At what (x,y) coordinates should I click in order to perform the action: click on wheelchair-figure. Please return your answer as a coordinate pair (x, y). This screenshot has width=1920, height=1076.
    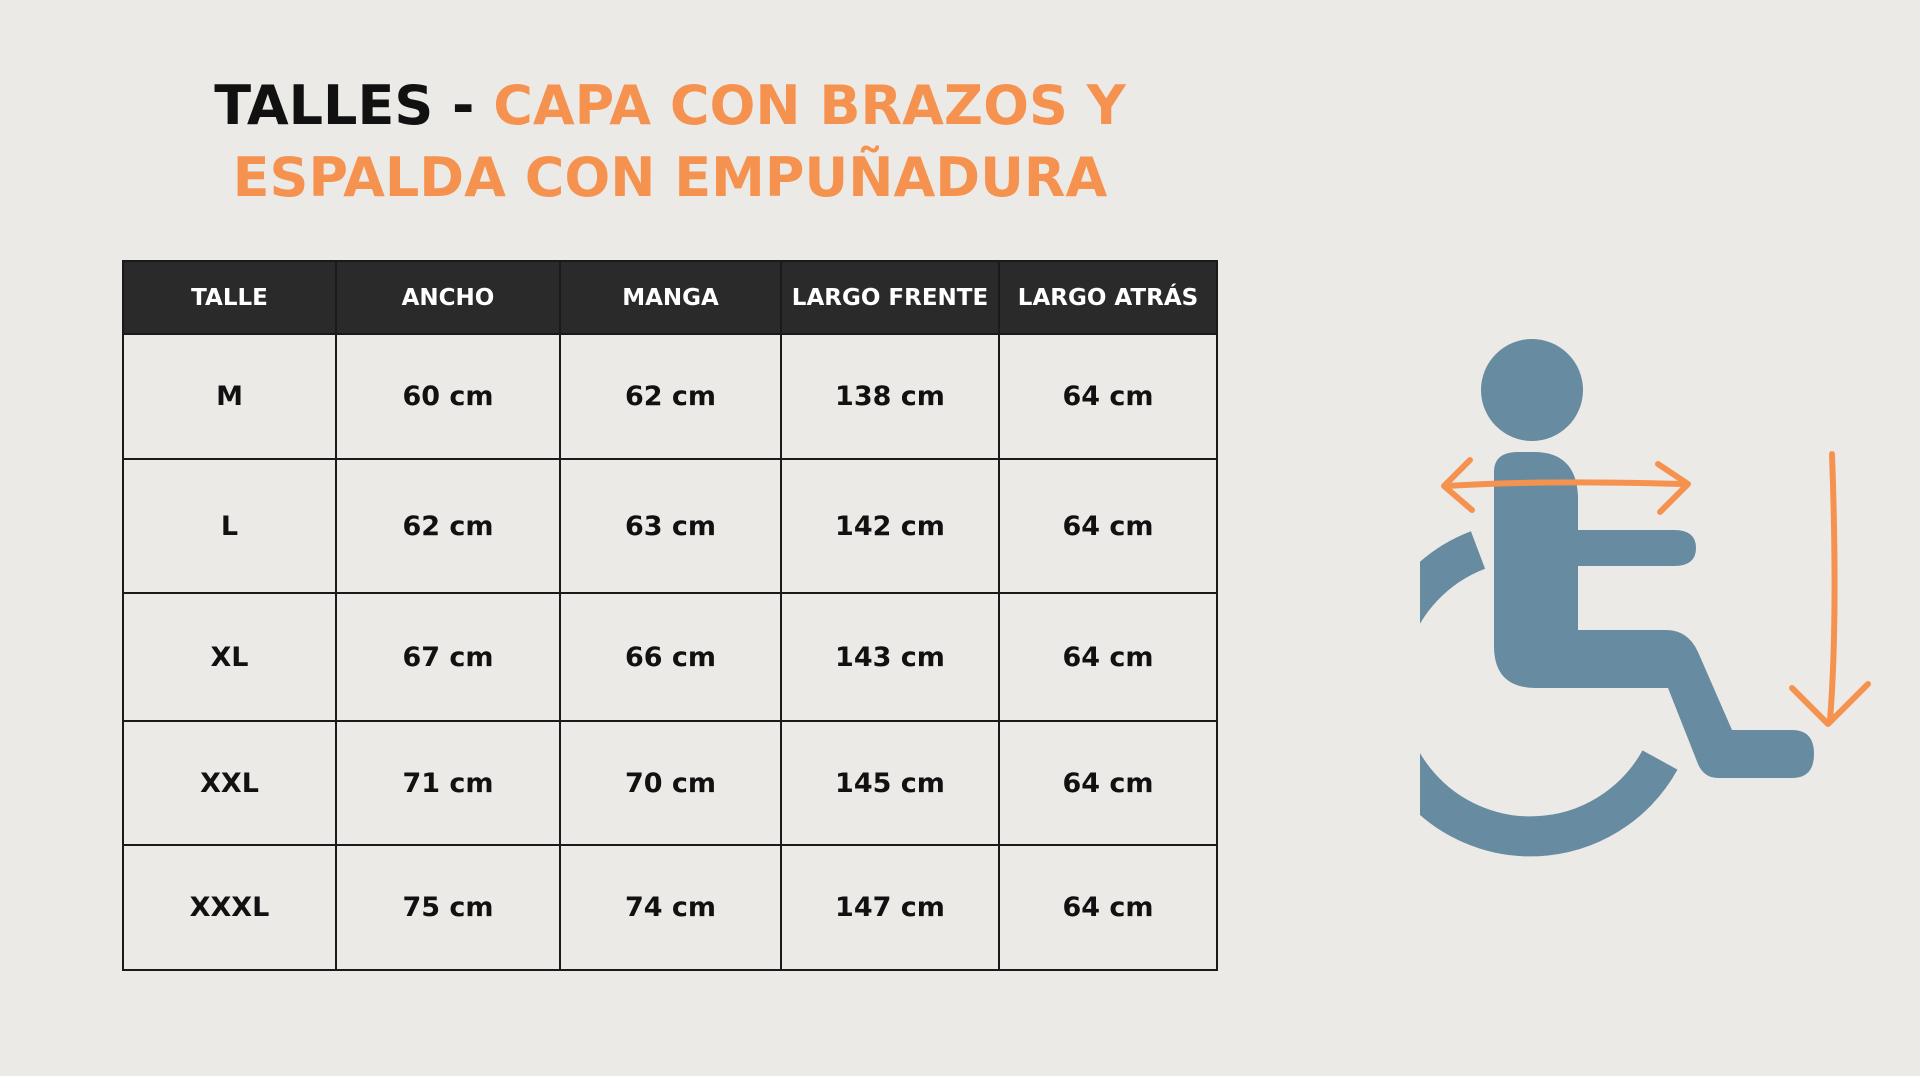
    Looking at the image, I should click on (1617, 598).